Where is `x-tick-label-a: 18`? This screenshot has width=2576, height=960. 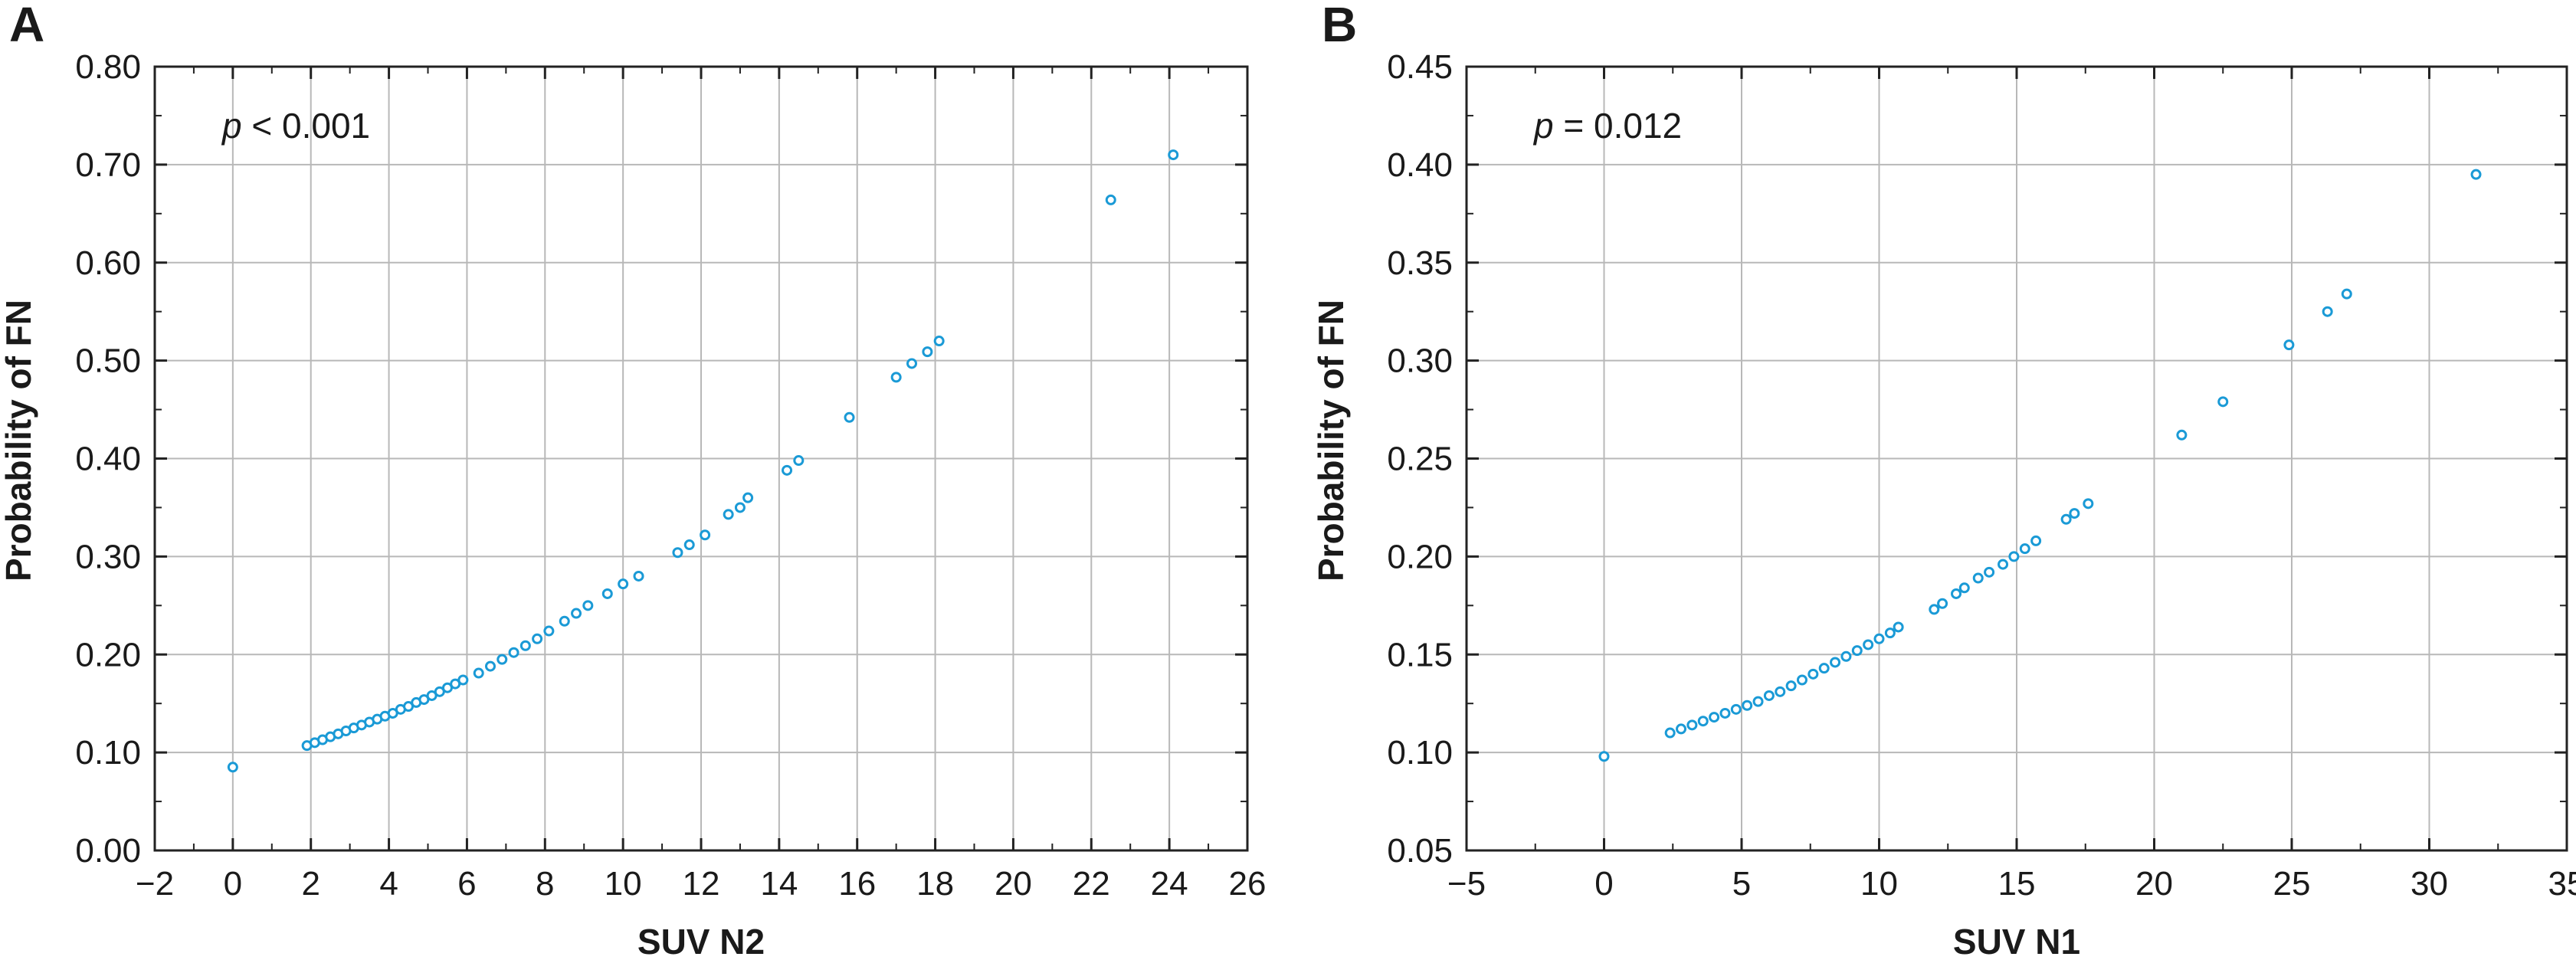 x-tick-label-a: 18 is located at coordinates (935, 884).